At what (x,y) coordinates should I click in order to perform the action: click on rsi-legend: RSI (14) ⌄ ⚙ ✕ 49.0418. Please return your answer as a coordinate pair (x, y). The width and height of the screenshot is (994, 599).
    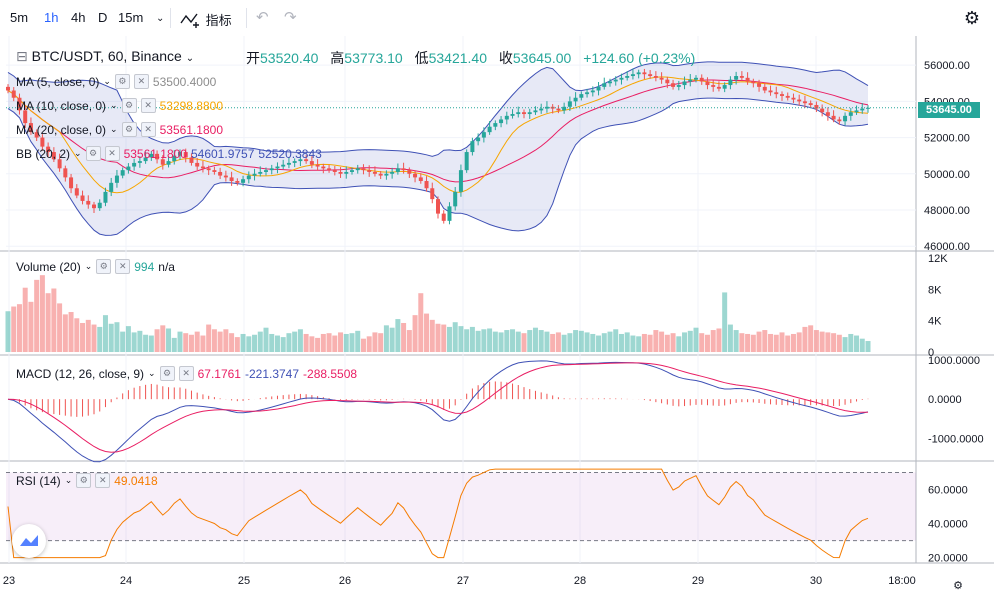
    Looking at the image, I should click on (87, 480).